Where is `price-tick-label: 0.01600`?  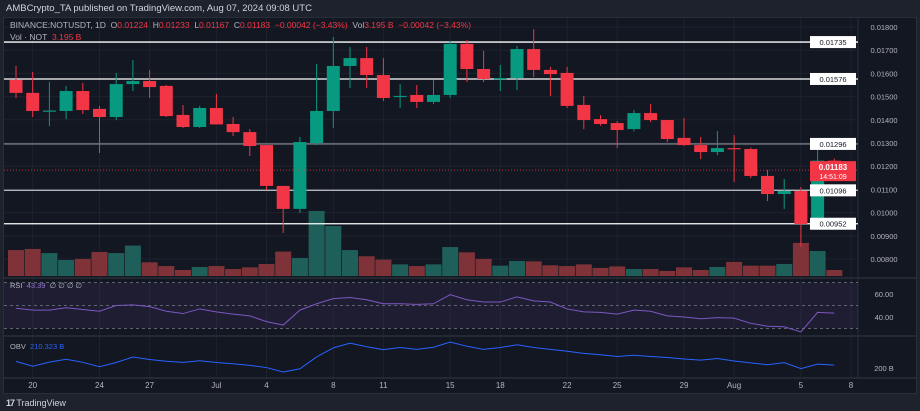 price-tick-label: 0.01600 is located at coordinates (883, 73).